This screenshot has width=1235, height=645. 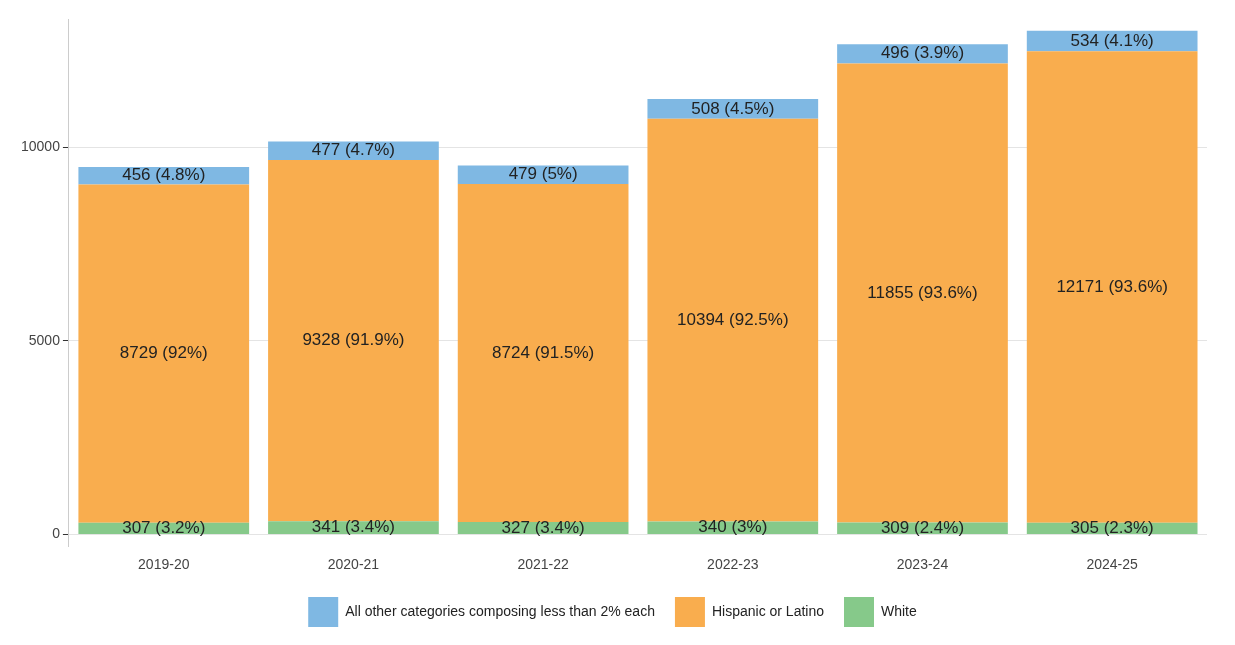 I want to click on data-label: 508 (4.5%), so click(x=733, y=108).